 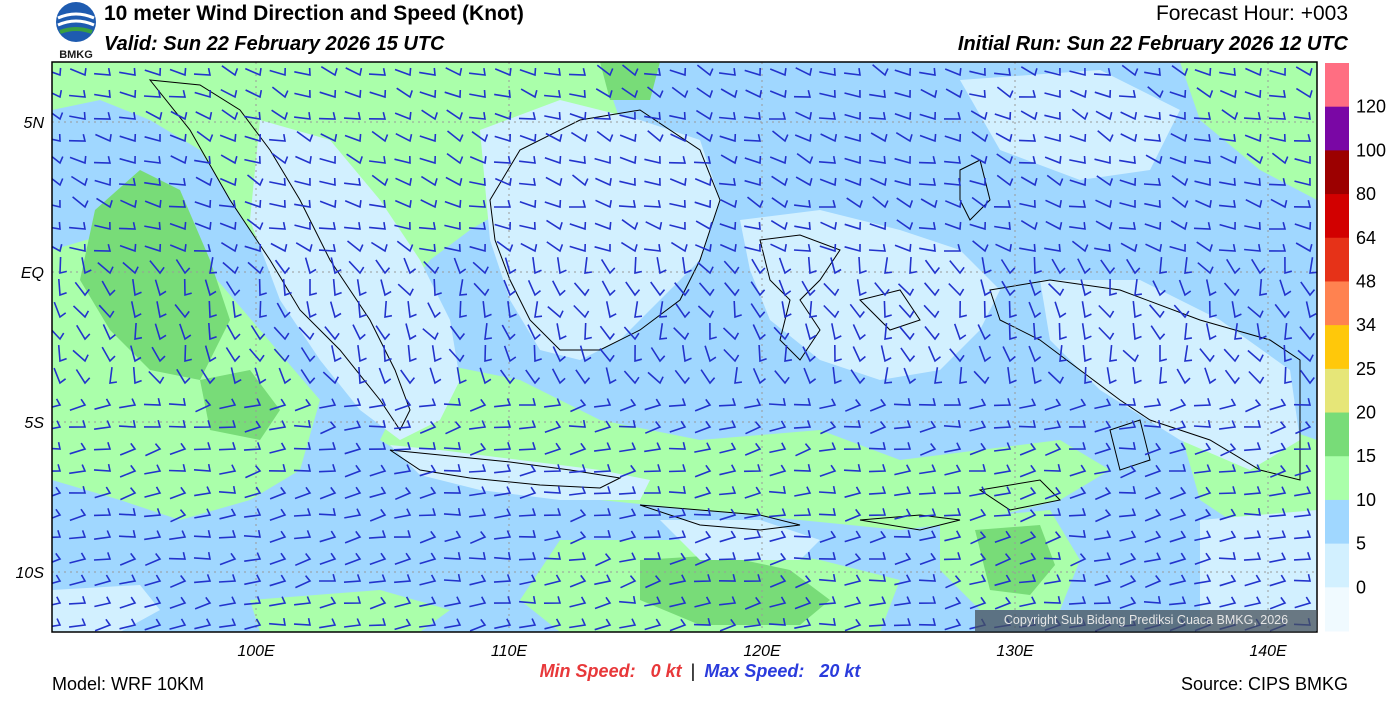 What do you see at coordinates (1264, 684) in the screenshot?
I see `source-label: Source: CIPS BMKG` at bounding box center [1264, 684].